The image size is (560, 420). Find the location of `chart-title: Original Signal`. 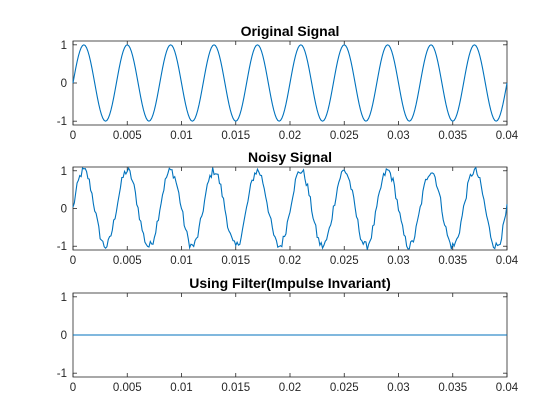

chart-title: Original Signal is located at coordinates (290, 31).